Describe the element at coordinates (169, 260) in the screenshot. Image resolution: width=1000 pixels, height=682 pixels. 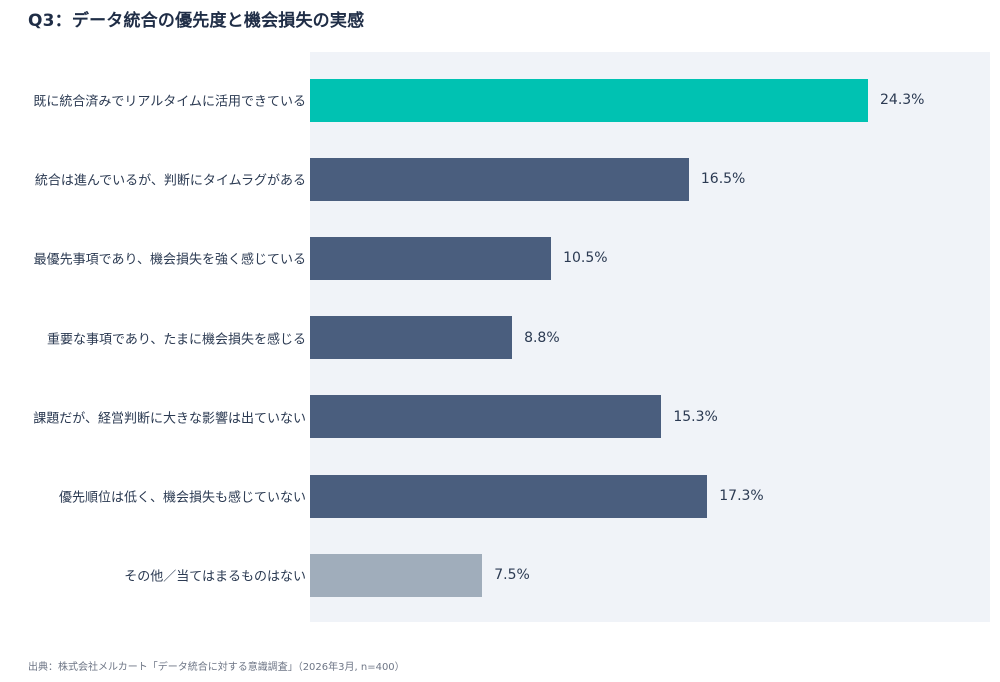
I see `category-label: 最優先事項であり、機会損失を強く感じている` at that location.